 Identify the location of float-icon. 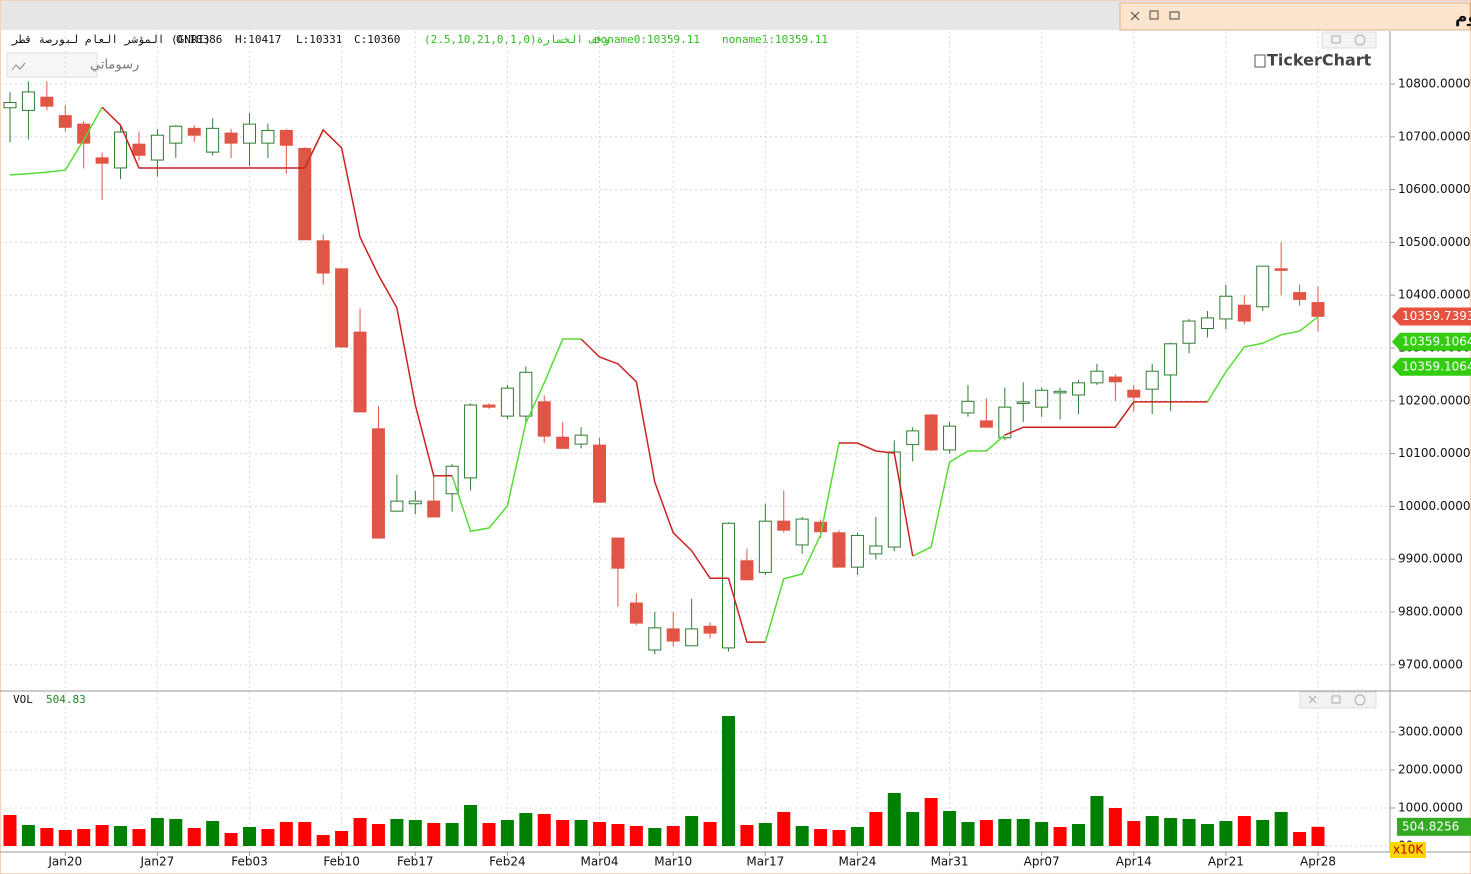
(1154, 15).